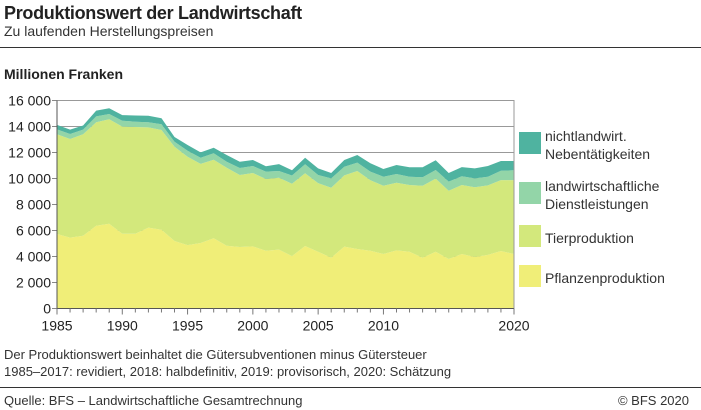 This screenshot has height=410, width=701. What do you see at coordinates (29, 127) in the screenshot?
I see `y-tick-label: 14 000` at bounding box center [29, 127].